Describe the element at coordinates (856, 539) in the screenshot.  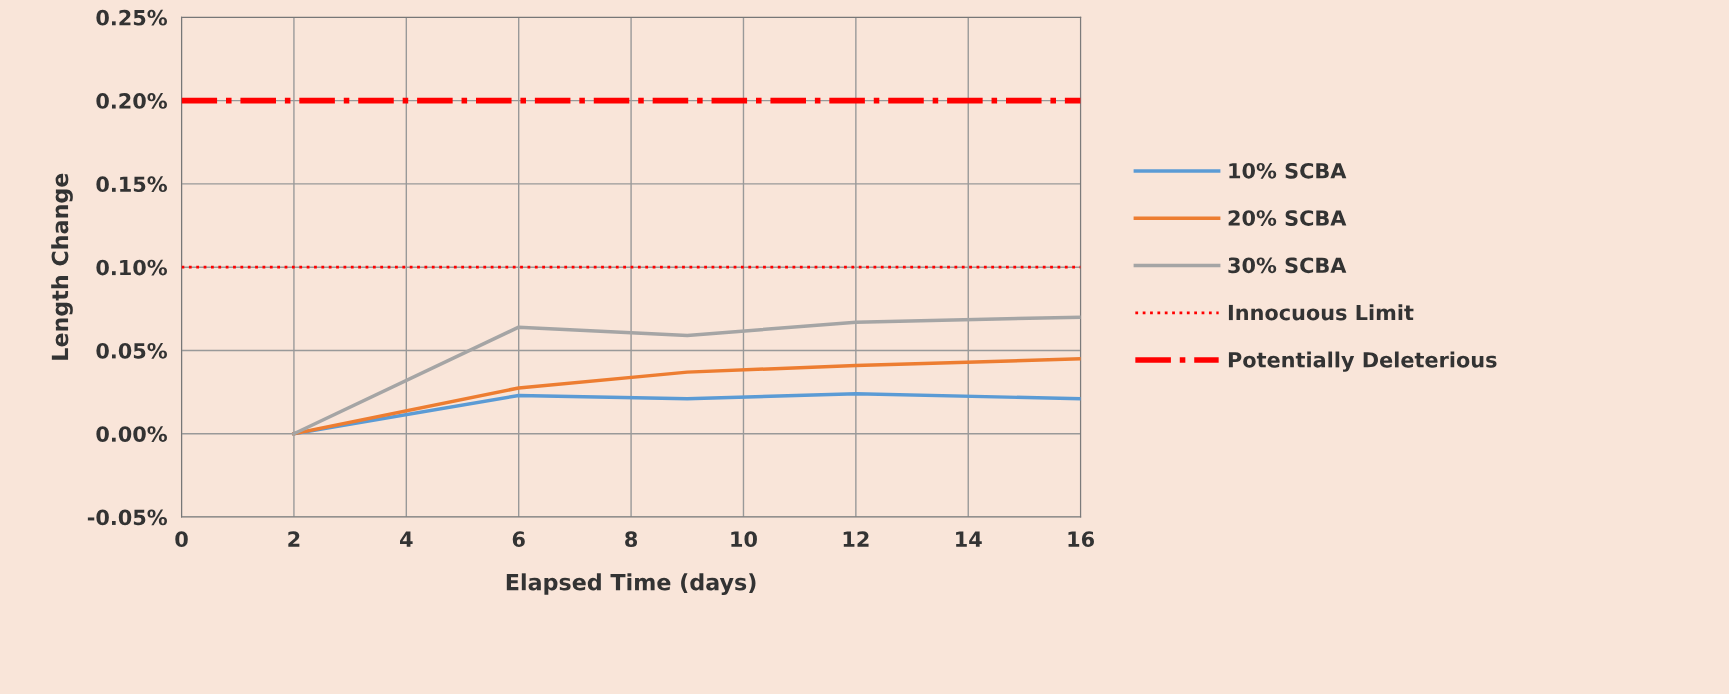
I see `x-tick-label: 12` at that location.